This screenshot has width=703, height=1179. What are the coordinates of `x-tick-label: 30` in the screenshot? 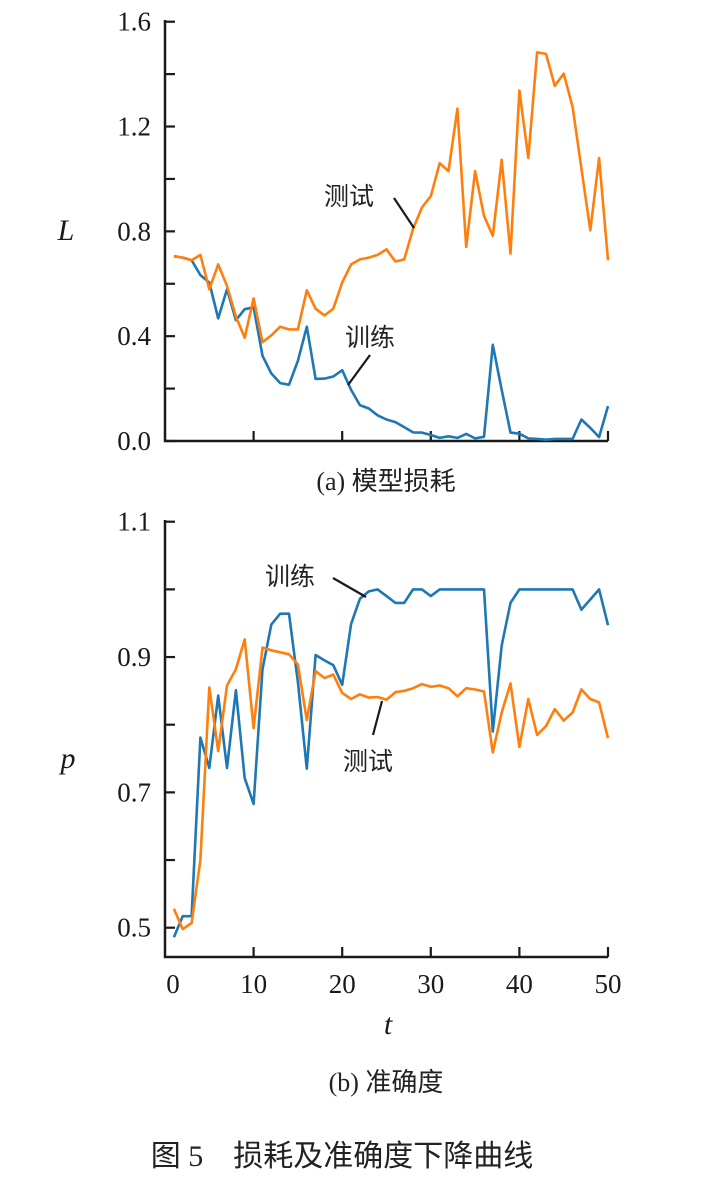 It's located at (430, 984).